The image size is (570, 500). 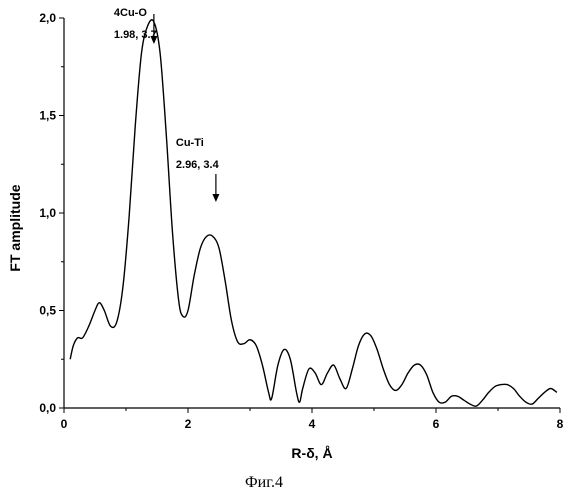 I want to click on annotation-value: 2.96, 3.4, so click(x=198, y=165).